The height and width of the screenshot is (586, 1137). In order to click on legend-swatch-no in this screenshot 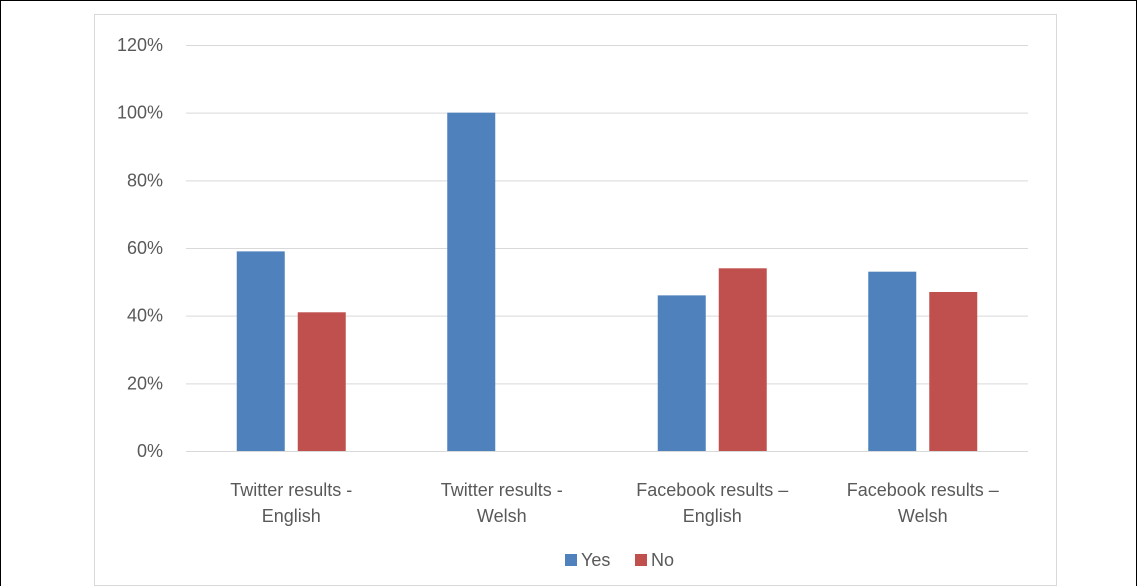, I will do `click(641, 560)`.